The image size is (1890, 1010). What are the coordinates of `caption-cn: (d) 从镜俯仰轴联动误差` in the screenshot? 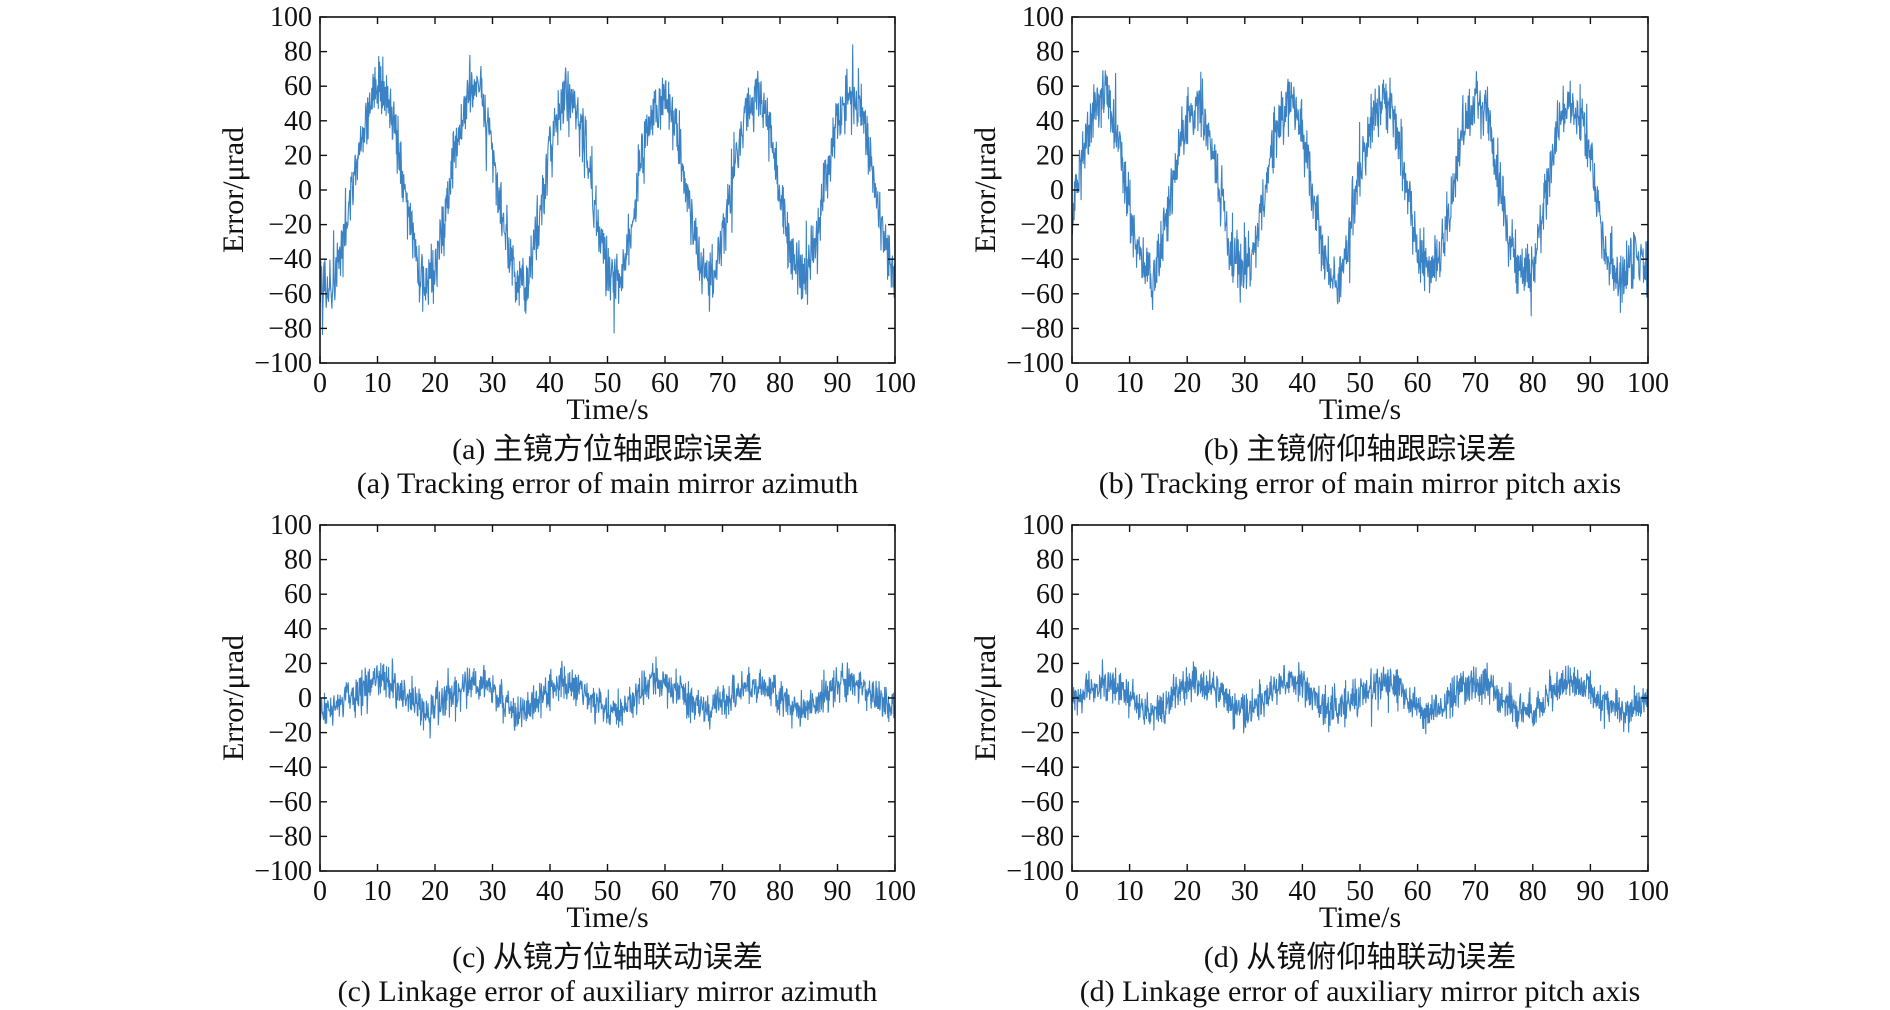 It's located at (1360, 957).